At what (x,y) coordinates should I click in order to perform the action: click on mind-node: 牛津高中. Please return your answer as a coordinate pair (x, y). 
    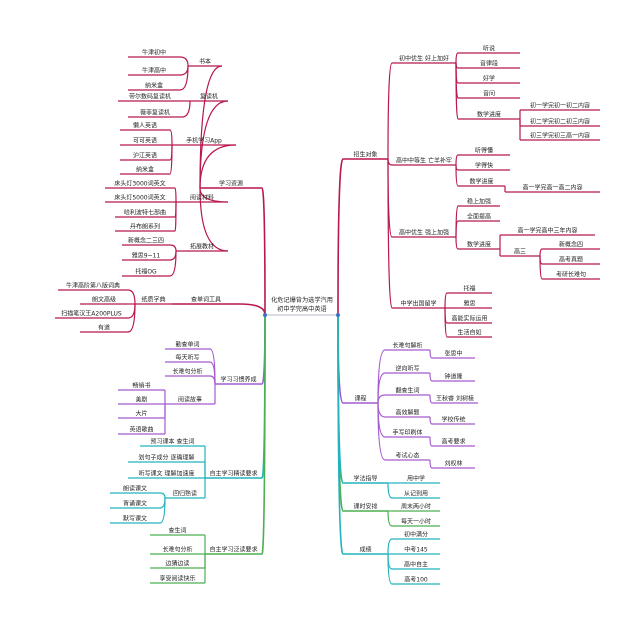
    Looking at the image, I should click on (154, 71).